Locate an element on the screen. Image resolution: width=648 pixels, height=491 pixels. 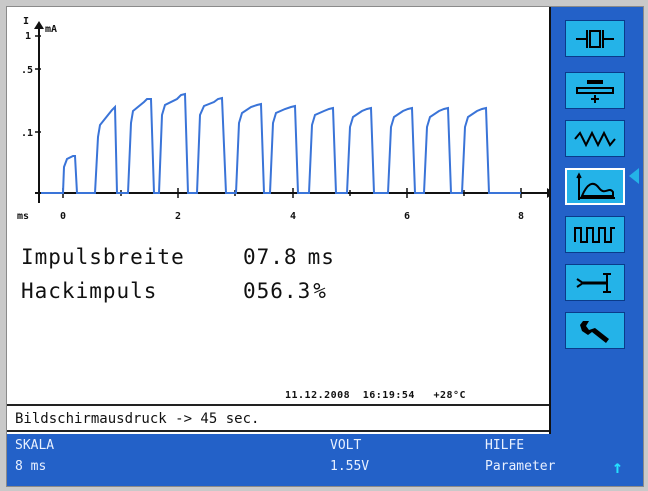
scale-label: SKALA is located at coordinates (35, 445).